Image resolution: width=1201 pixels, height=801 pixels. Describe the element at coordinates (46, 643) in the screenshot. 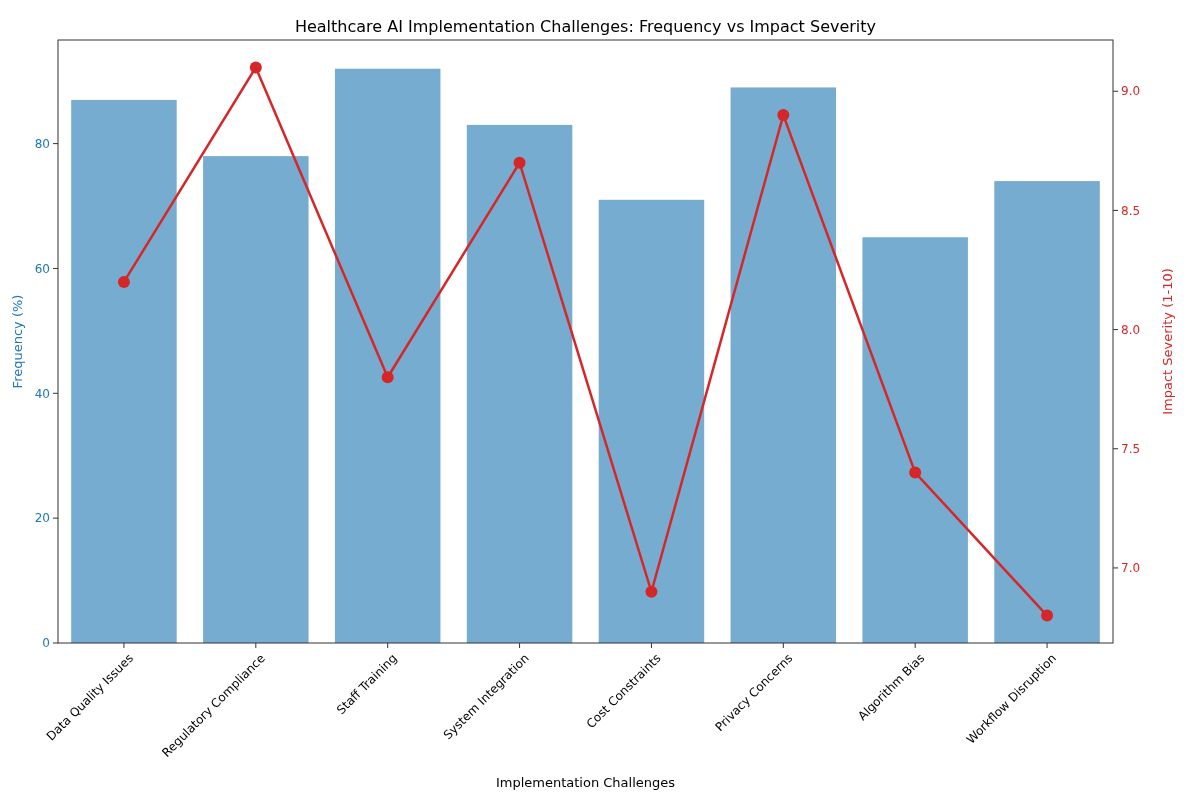

I see `y-tick-label: 0` at that location.